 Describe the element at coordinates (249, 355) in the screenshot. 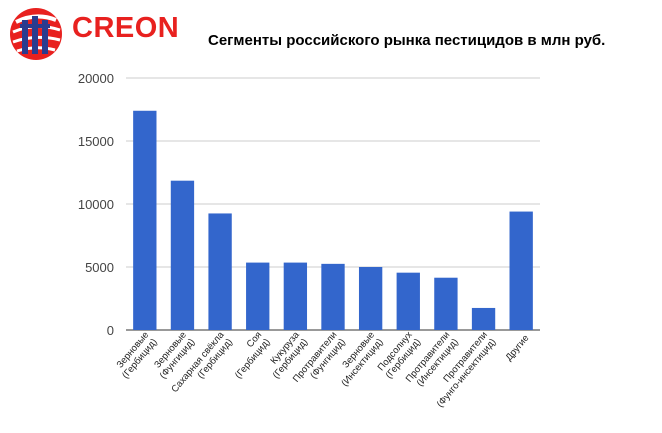

I see `x-tick-label: Соя(Гербицид)` at that location.